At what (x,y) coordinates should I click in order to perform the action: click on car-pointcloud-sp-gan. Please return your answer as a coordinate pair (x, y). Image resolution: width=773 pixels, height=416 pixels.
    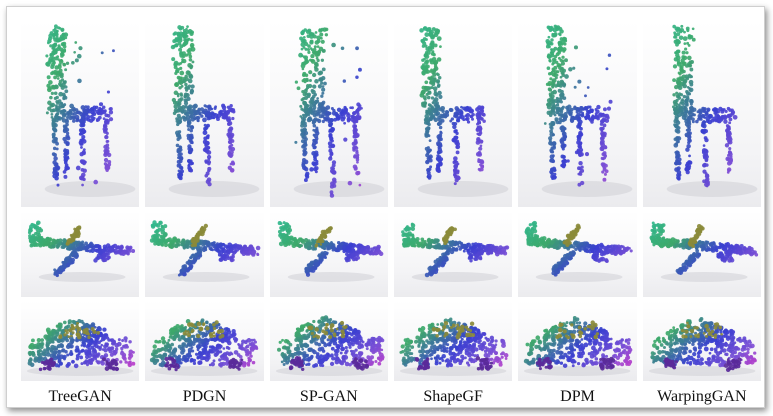
    Looking at the image, I should click on (328, 341).